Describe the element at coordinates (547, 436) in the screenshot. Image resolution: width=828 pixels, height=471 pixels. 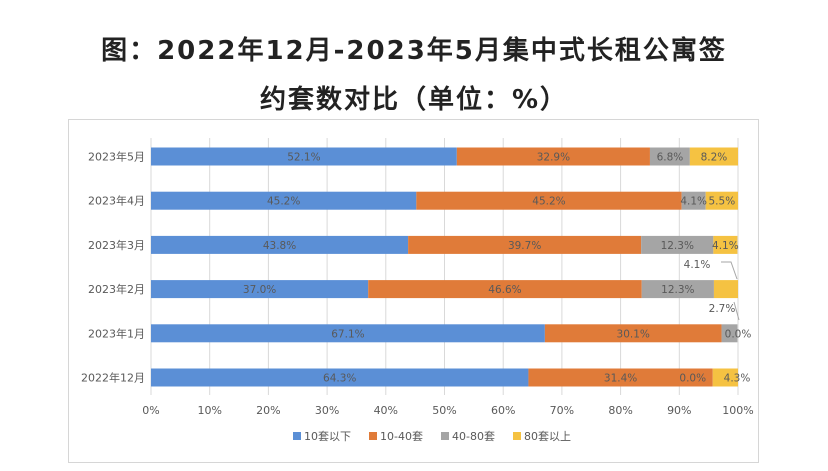
I see `legend-label: 80套以上` at that location.